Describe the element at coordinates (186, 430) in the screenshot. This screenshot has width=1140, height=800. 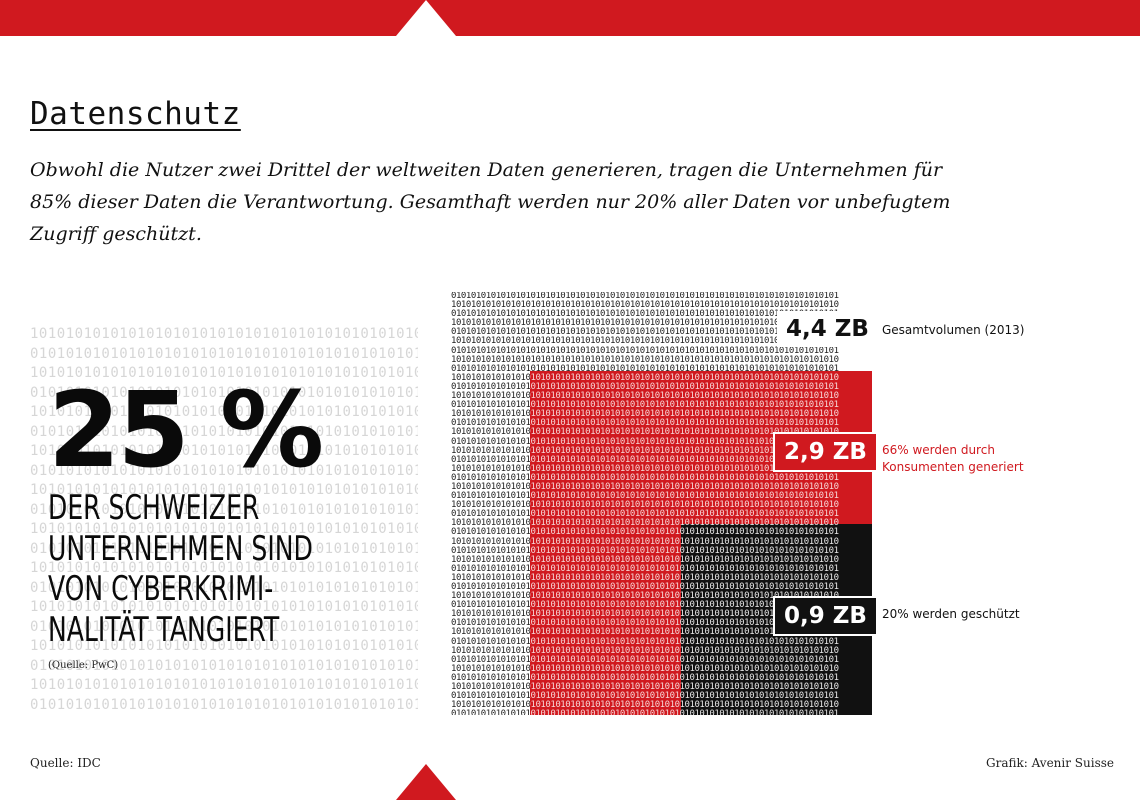
I see `big-percentage: 25 %` at that location.